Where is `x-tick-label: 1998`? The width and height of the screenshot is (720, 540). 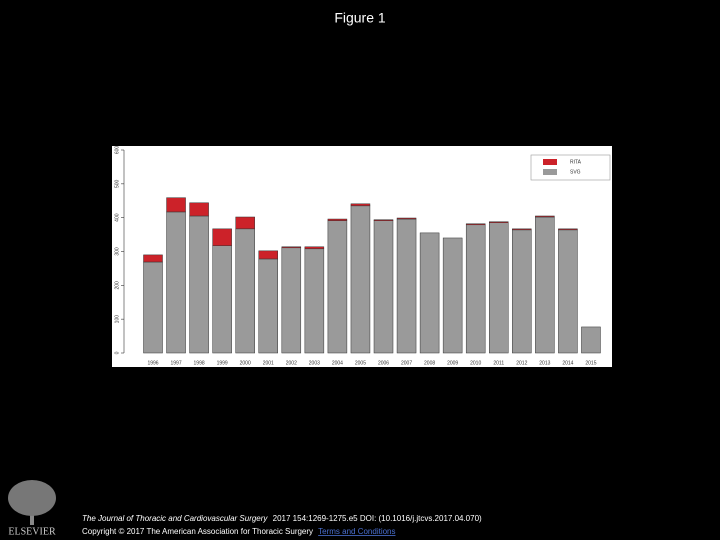
x-tick-label: 1998 is located at coordinates (199, 363).